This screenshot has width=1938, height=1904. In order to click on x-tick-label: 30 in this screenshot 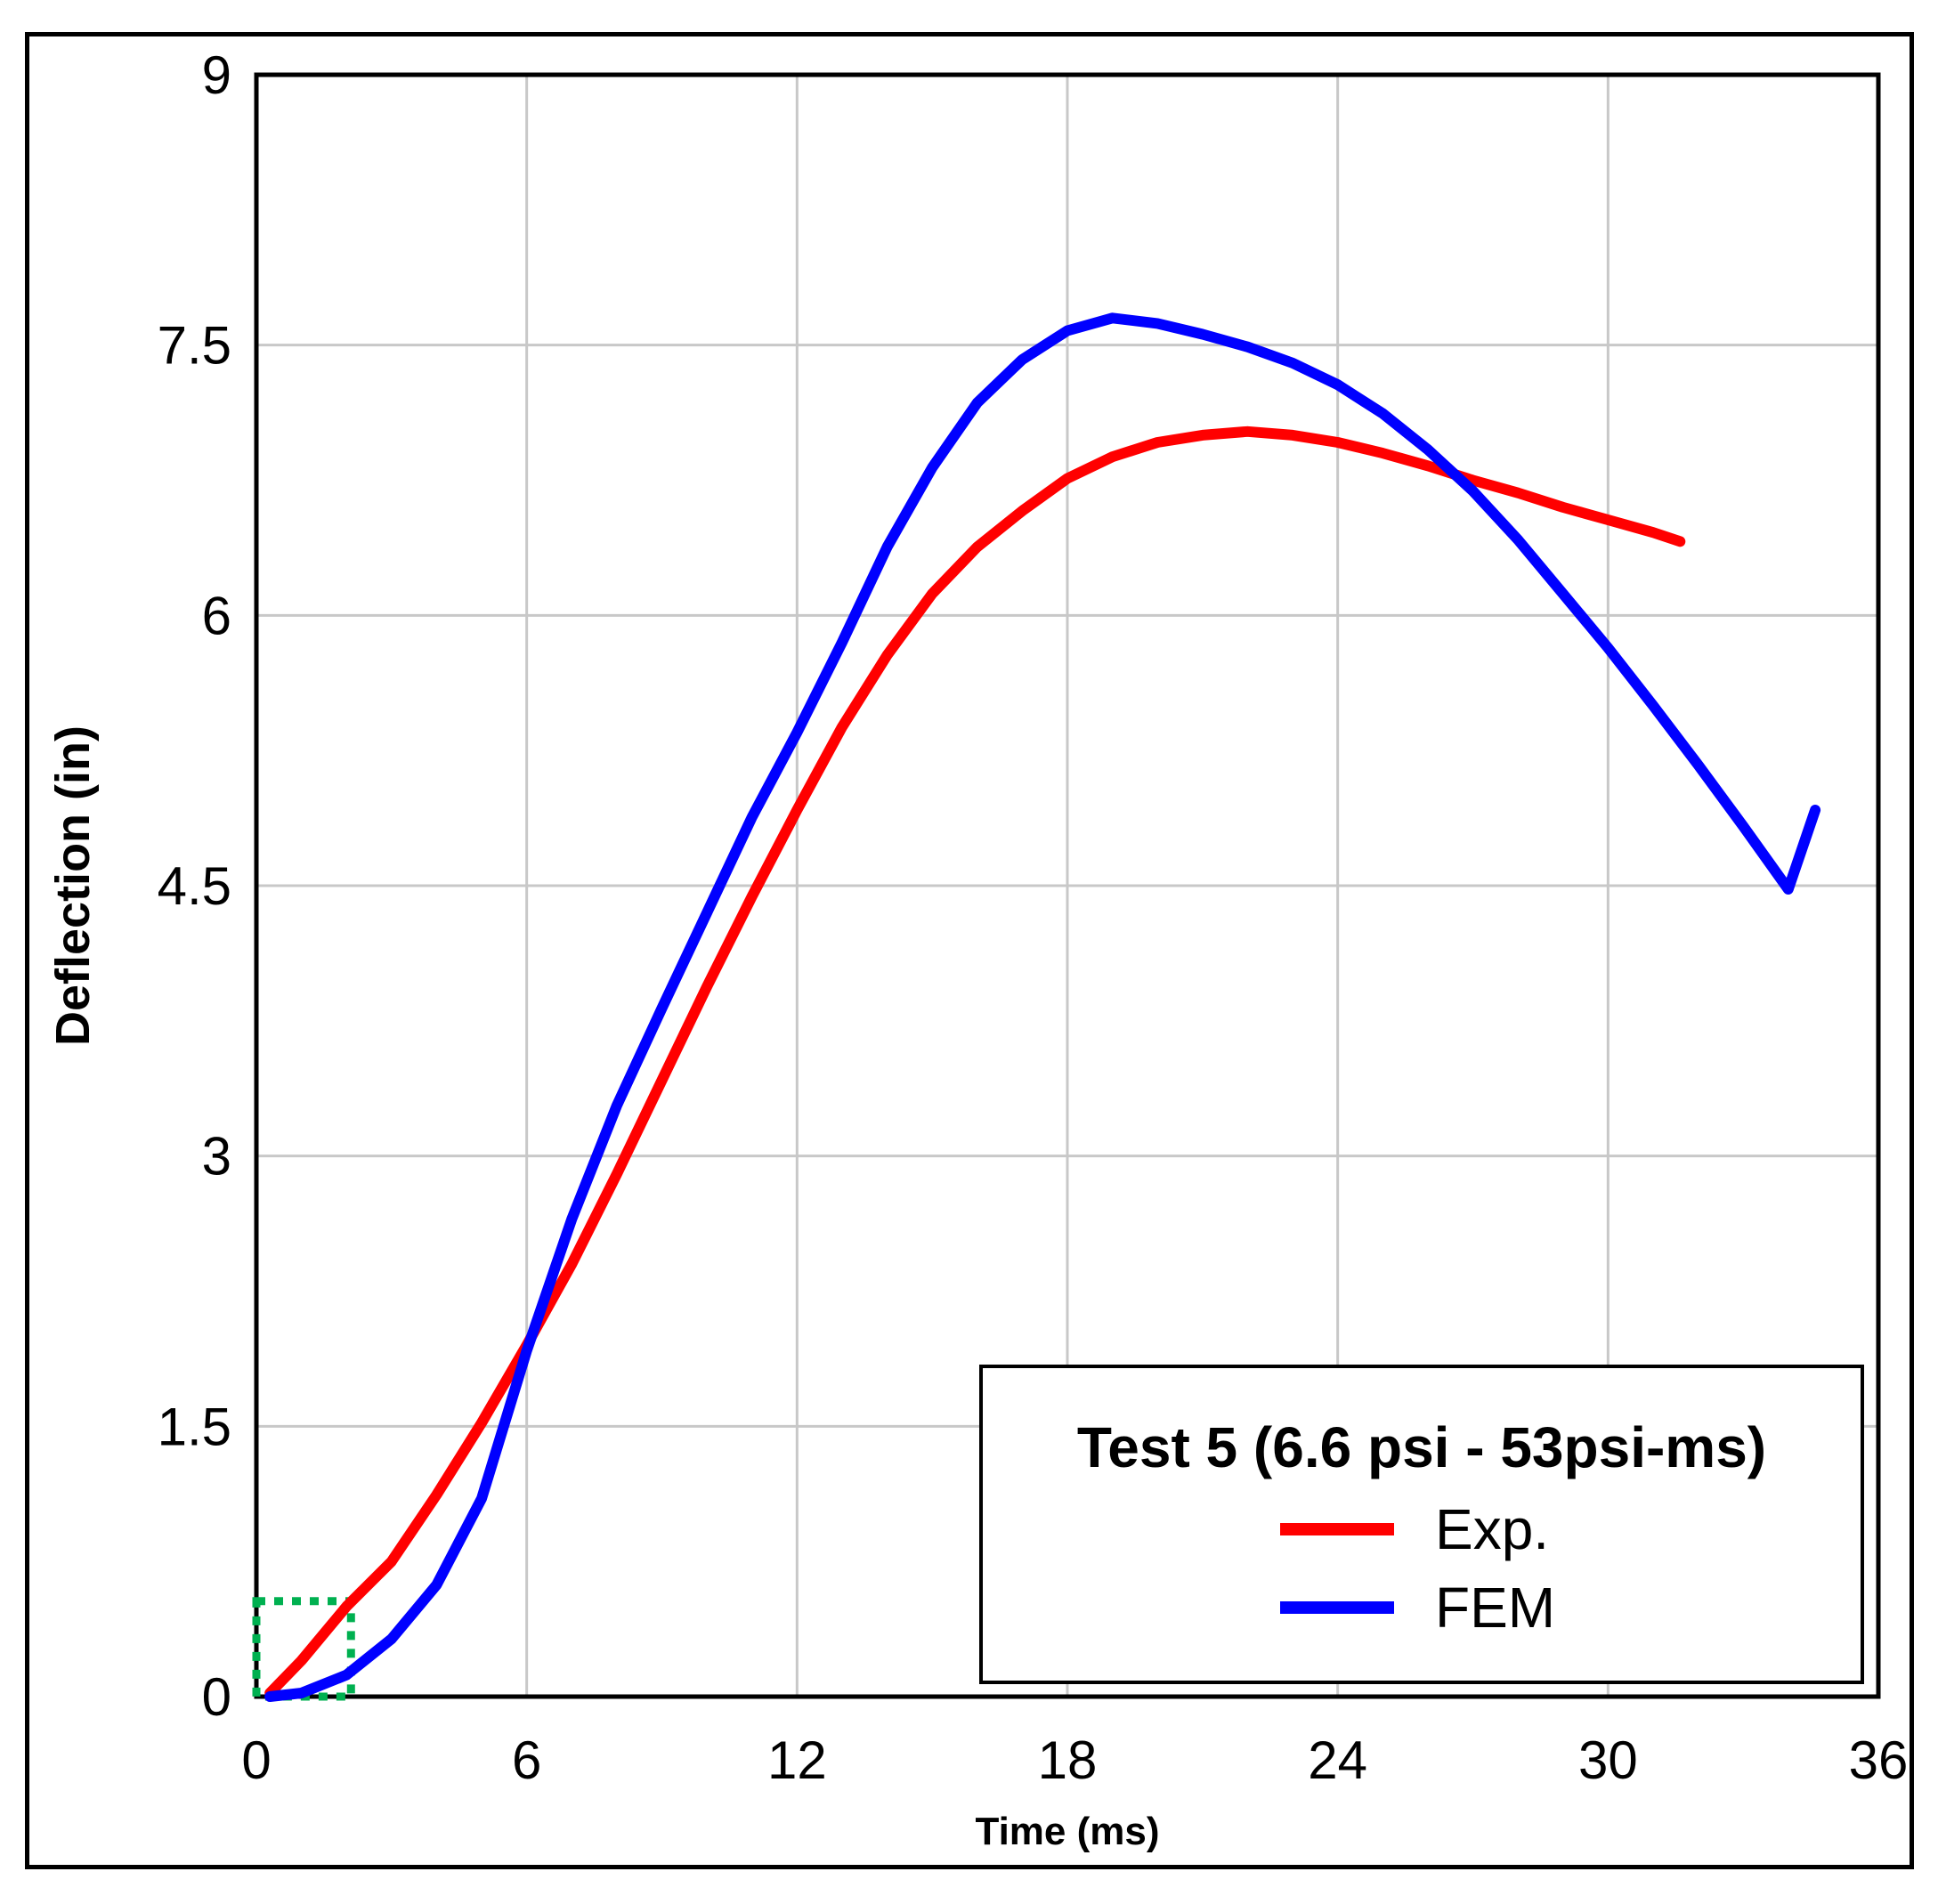, I will do `click(1608, 1760)`.